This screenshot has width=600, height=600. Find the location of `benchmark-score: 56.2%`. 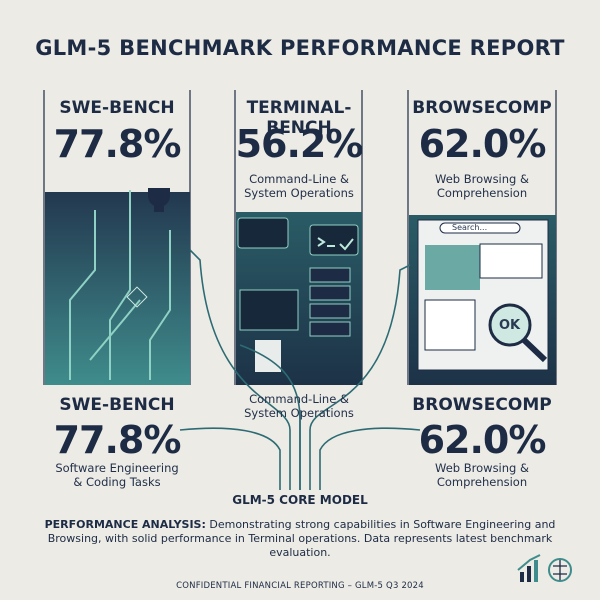

benchmark-score: 56.2% is located at coordinates (299, 144).